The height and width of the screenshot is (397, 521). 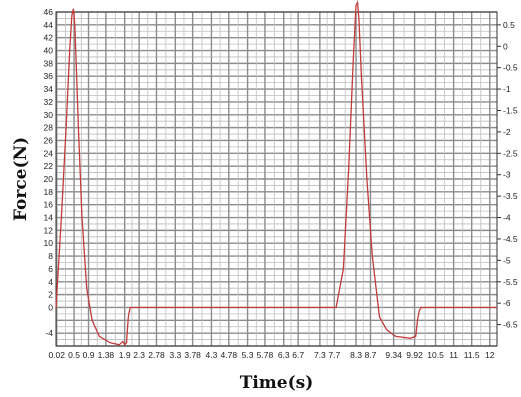 What do you see at coordinates (510, 68) in the screenshot?
I see `y2-tick-label: -0.5` at bounding box center [510, 68].